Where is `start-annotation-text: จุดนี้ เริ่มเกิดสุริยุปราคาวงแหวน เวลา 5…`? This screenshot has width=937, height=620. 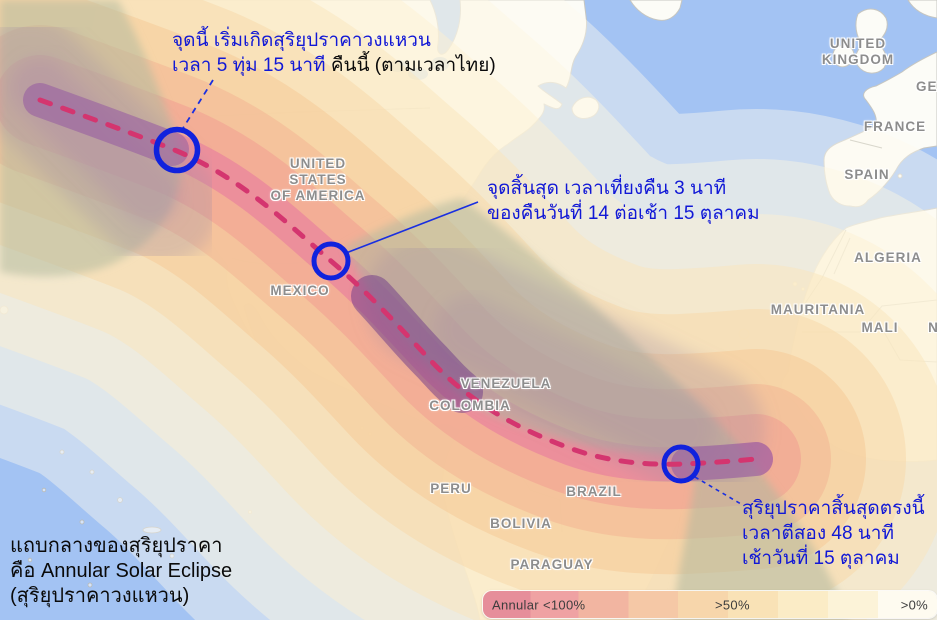 start-annotation-text: จุดนี้ เริ่มเกิดสุริยุปราคาวงแหวน เวลา 5… is located at coordinates (334, 53).